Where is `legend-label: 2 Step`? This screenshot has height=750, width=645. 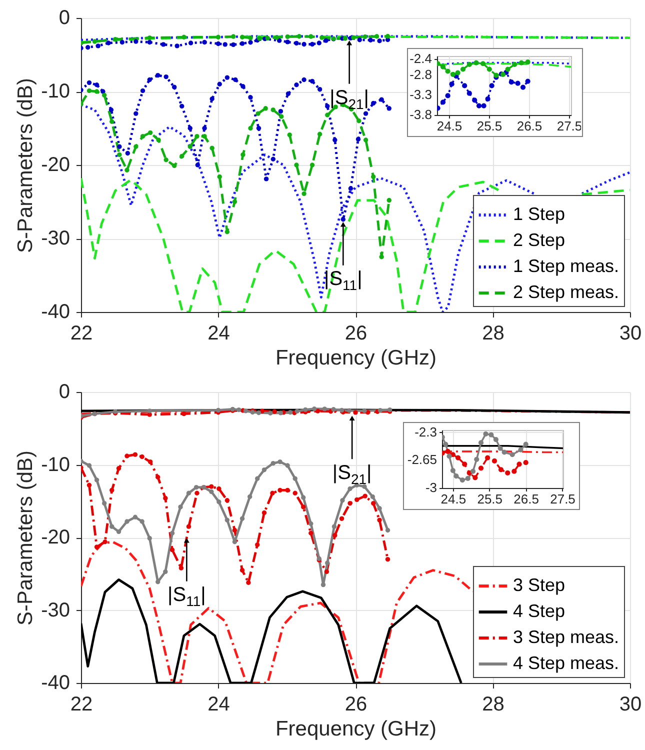 legend-label: 2 Step is located at coordinates (539, 240).